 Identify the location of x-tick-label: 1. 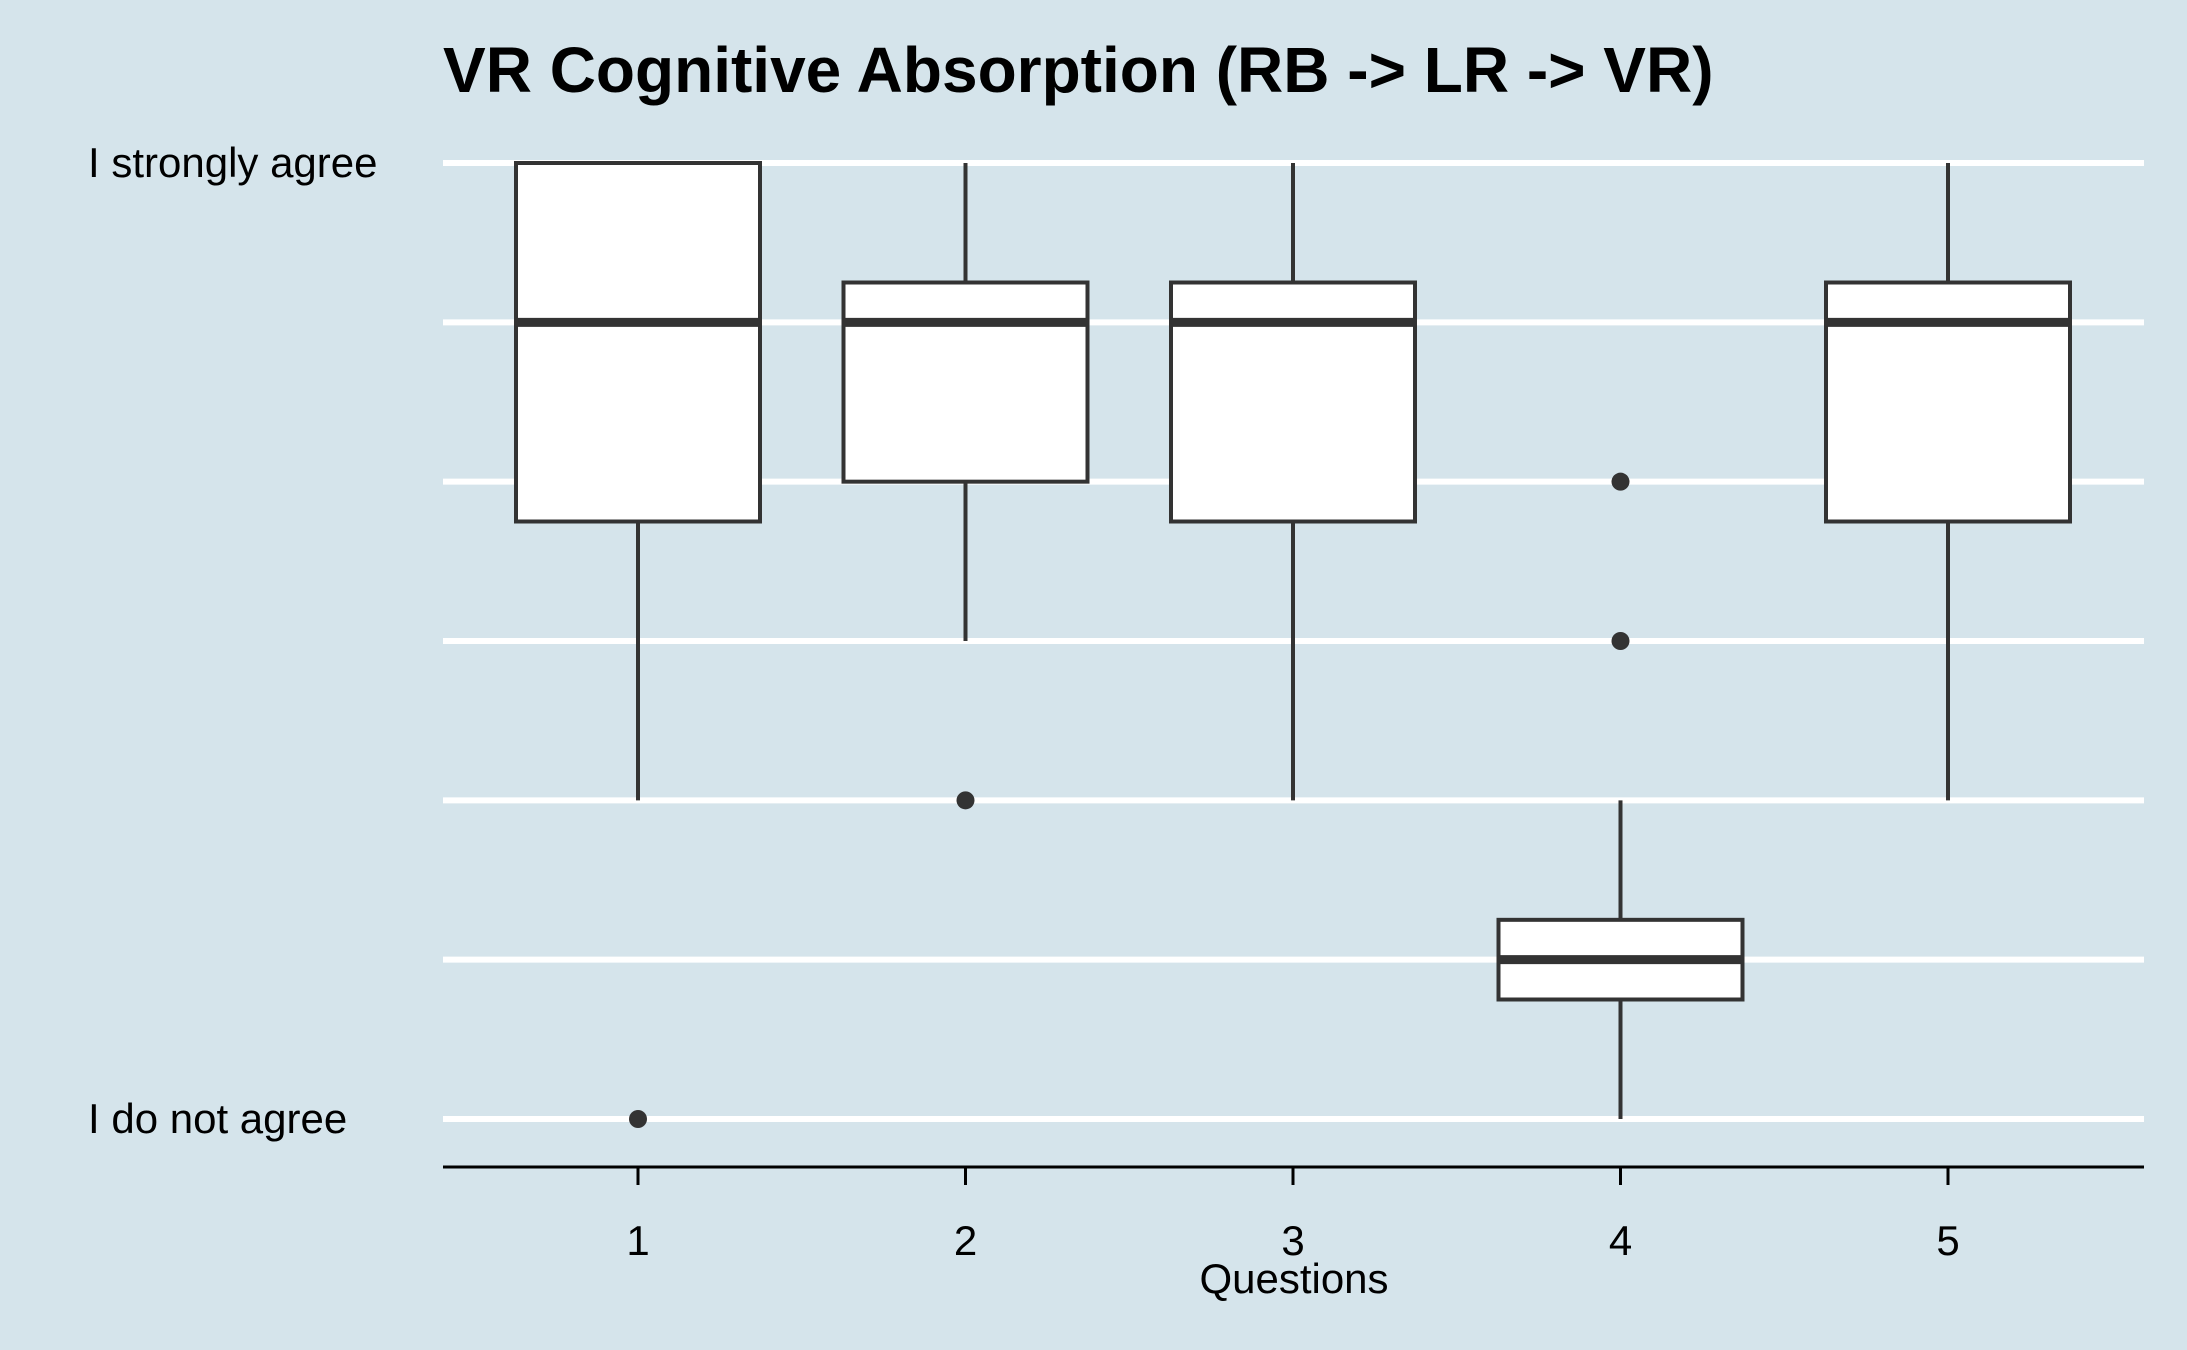
(637, 1240).